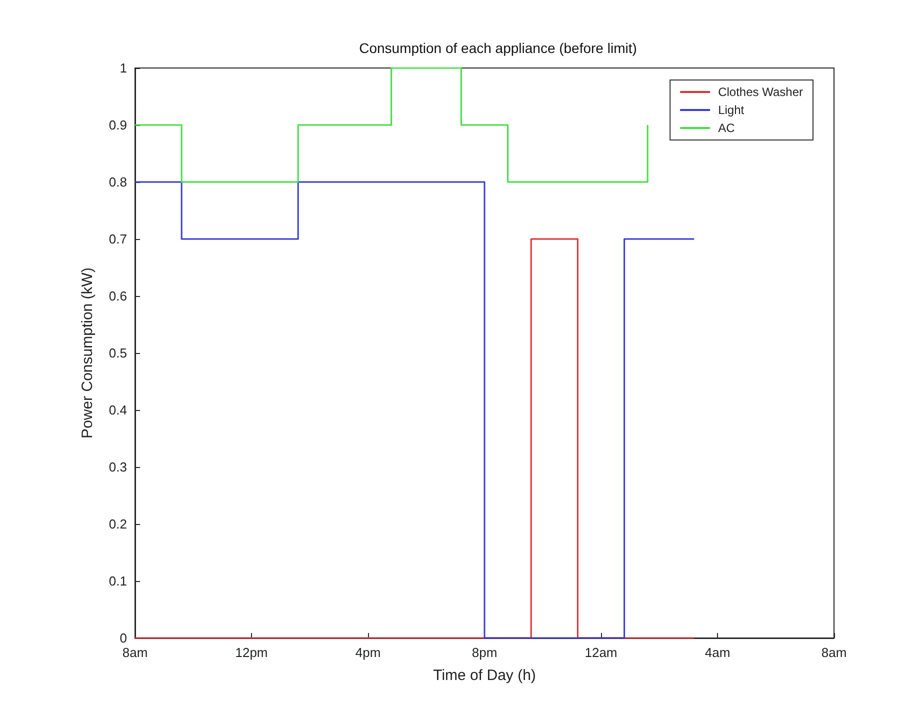  Describe the element at coordinates (117, 182) in the screenshot. I see `y-tick-label: 0.8` at that location.